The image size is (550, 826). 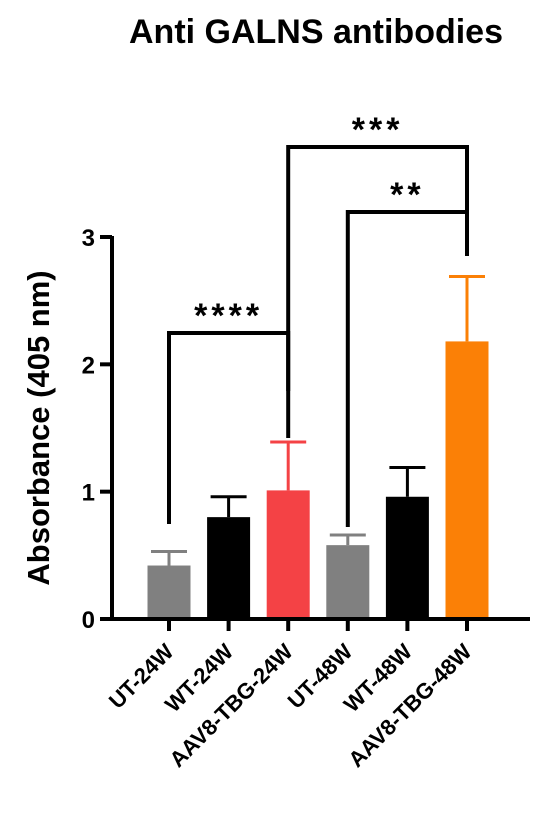 What do you see at coordinates (316, 32) in the screenshot?
I see `chart-title: Anti GALNS antibodies` at bounding box center [316, 32].